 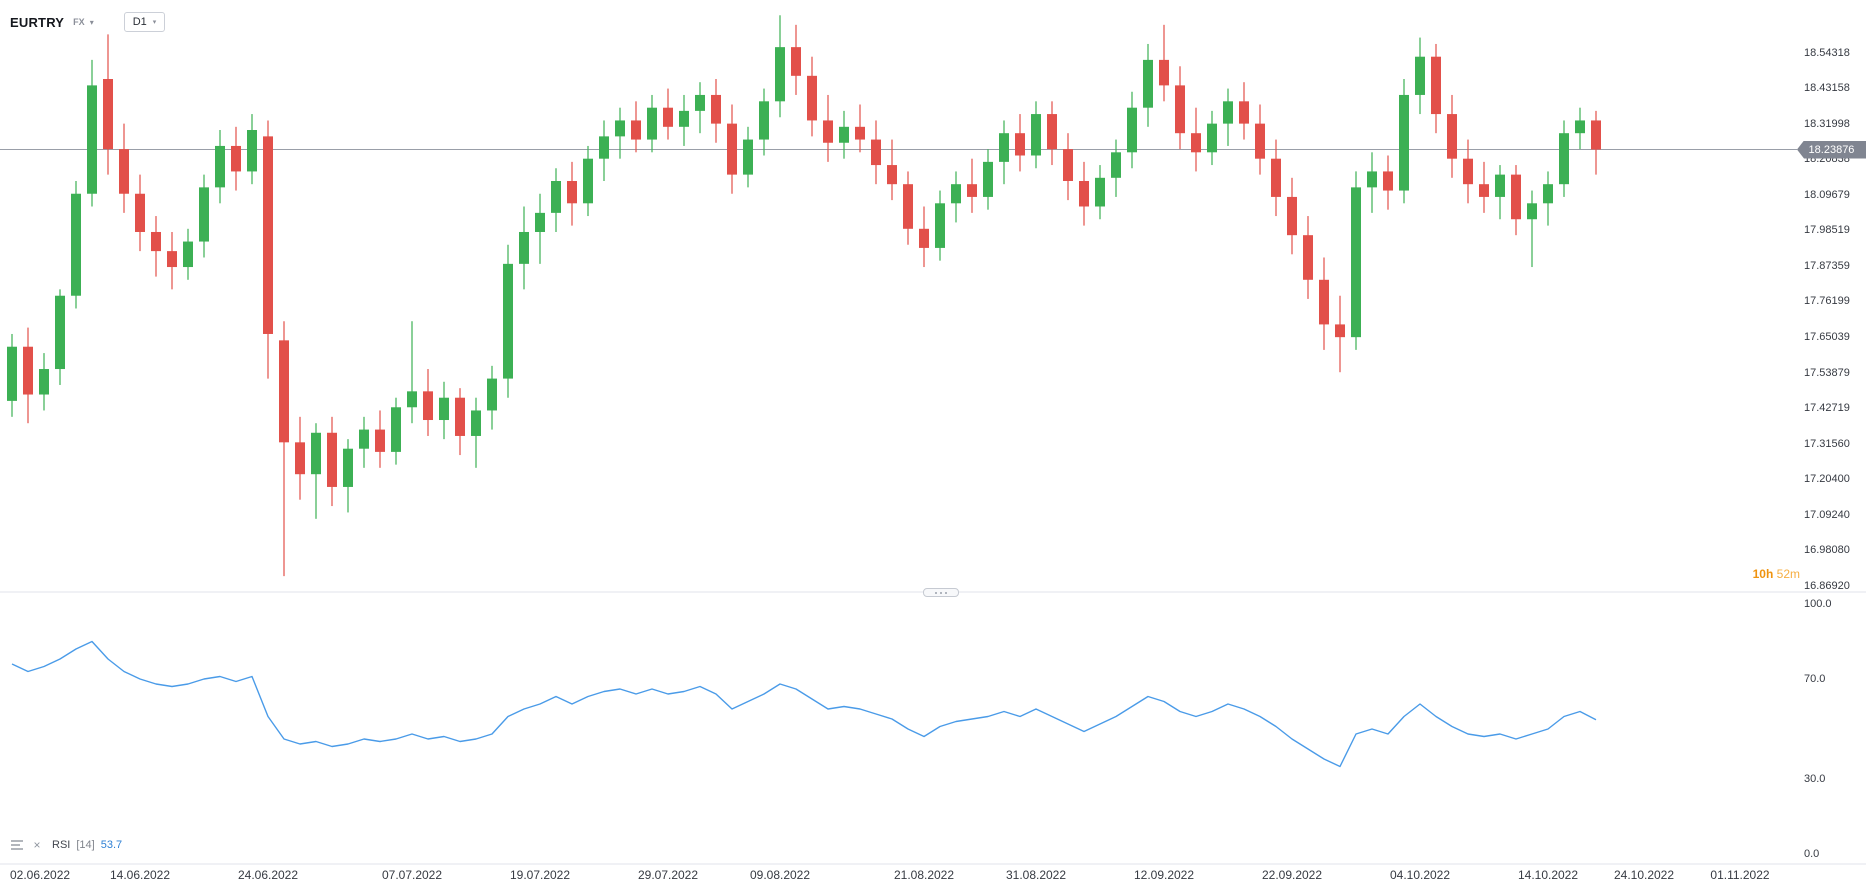 I want to click on price-axis-label: 17.20400, so click(x=1827, y=479).